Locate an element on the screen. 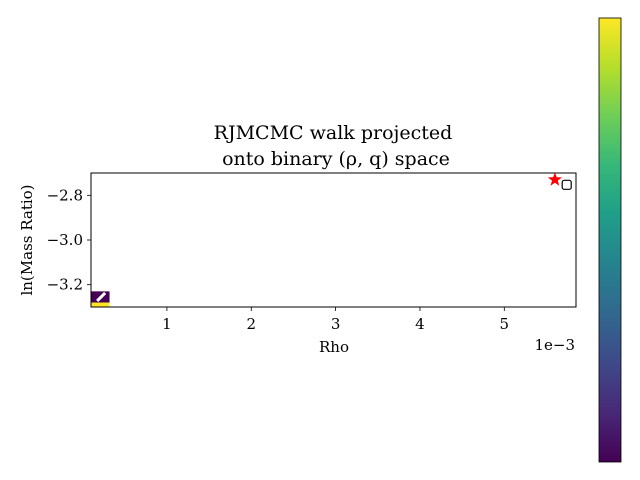  x-tick-label: 1 is located at coordinates (167, 324).